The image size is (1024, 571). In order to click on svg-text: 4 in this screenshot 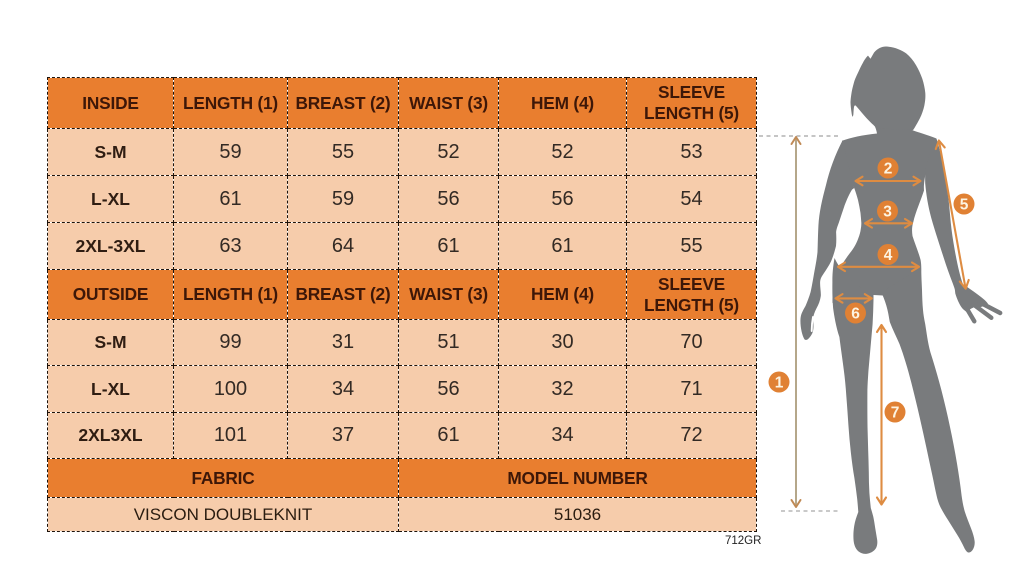, I will do `click(888, 255)`.